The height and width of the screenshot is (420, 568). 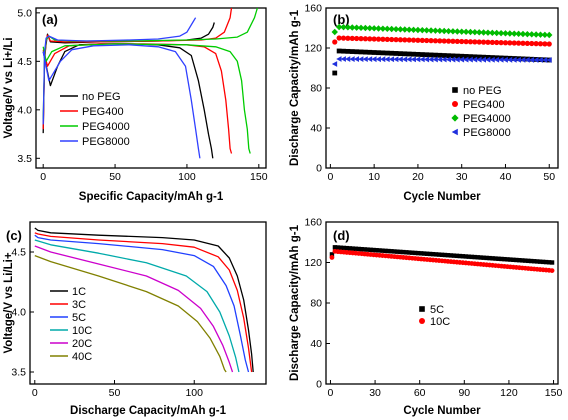 I want to click on y-tick-label: 40, so click(x=316, y=129).